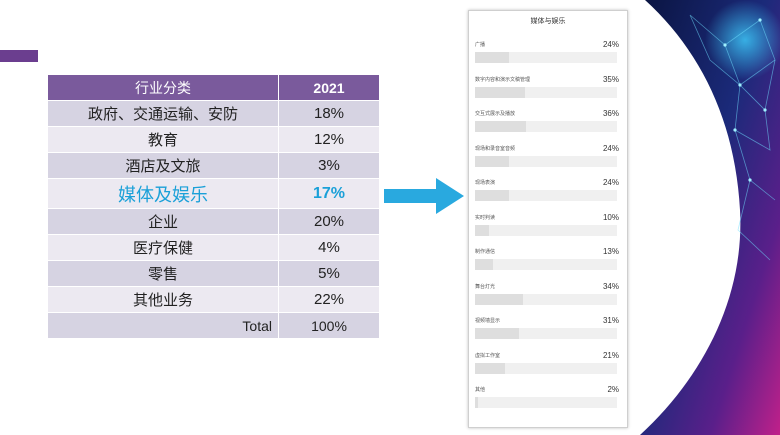  I want to click on row-value: 5%, so click(329, 273).